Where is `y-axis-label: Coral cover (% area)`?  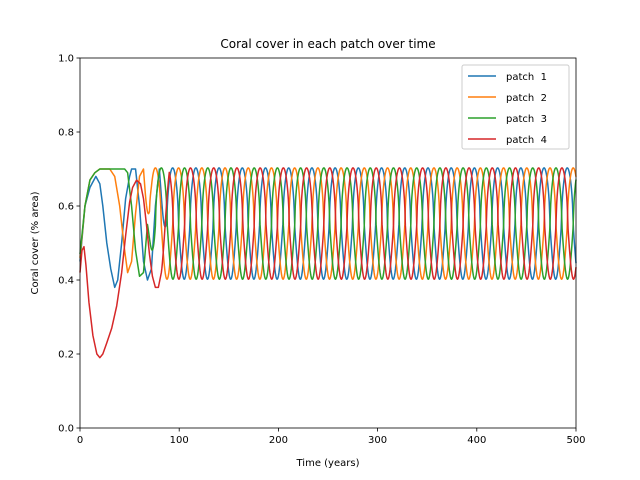 y-axis-label: Coral cover (% area) is located at coordinates (35, 242).